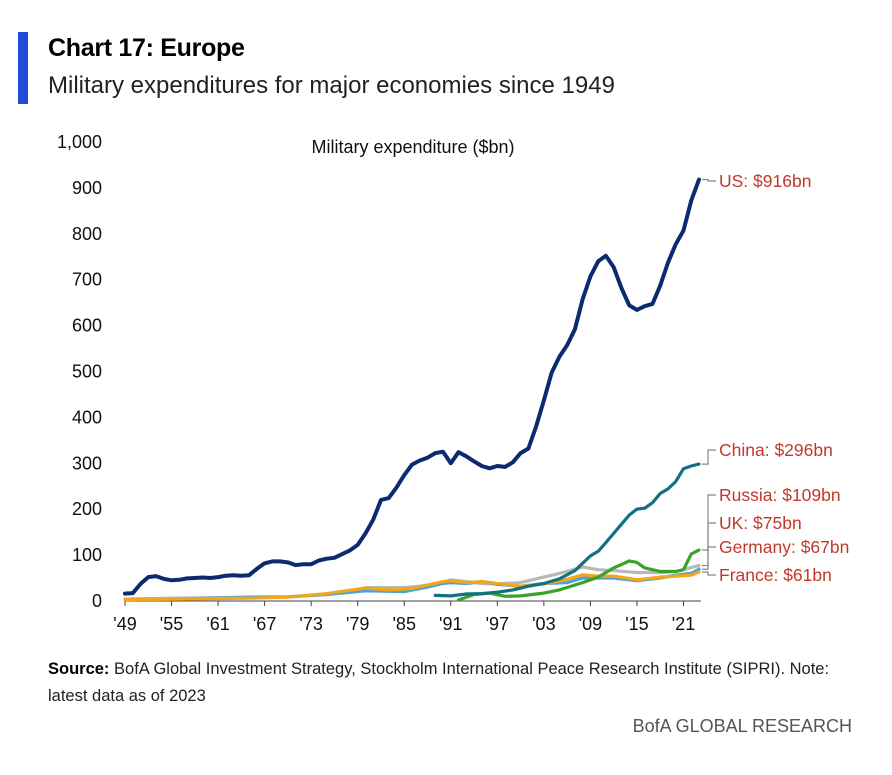 The image size is (892, 775). What do you see at coordinates (775, 575) in the screenshot?
I see `series-label-france: France: $61bn` at bounding box center [775, 575].